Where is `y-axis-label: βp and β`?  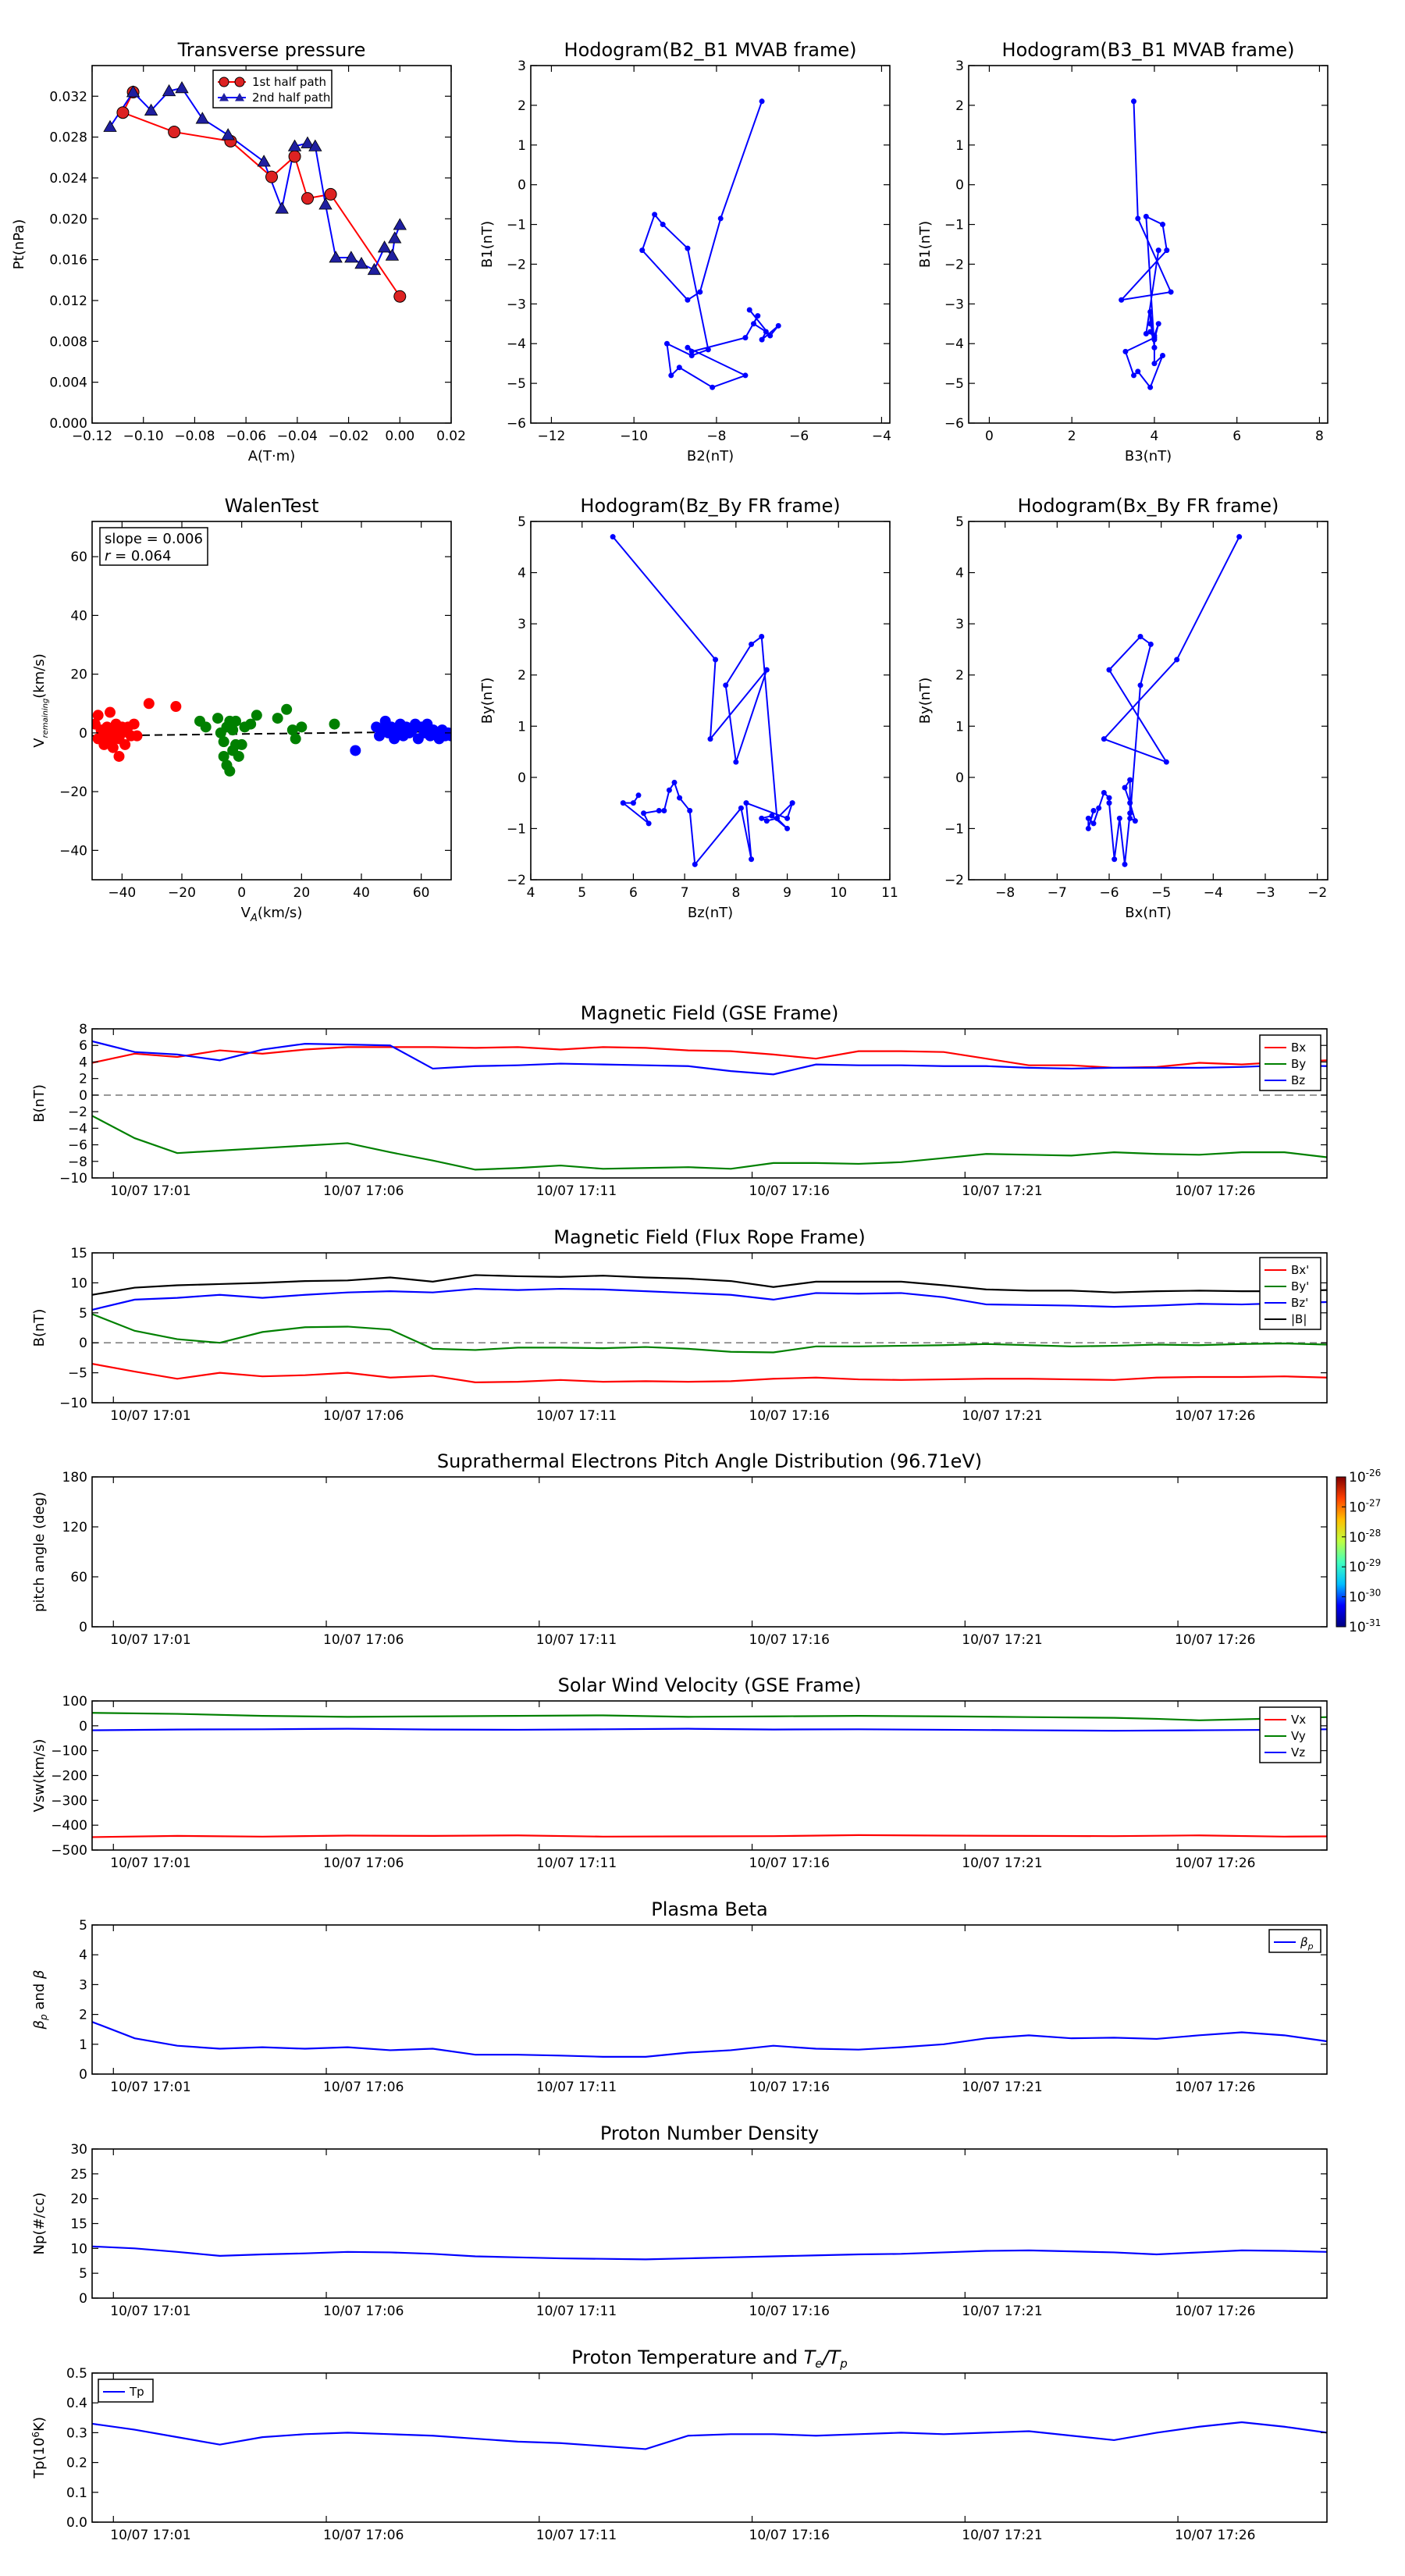
y-axis-label: βp and β is located at coordinates (40, 2000).